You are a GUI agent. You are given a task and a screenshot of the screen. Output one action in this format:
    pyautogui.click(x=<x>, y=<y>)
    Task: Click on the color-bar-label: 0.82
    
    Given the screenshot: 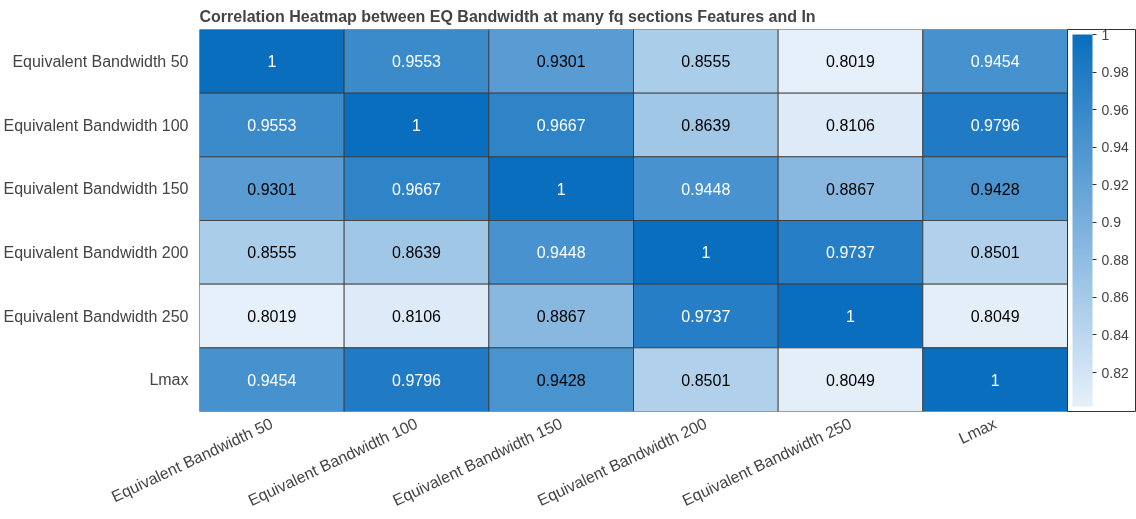 What is the action you would take?
    pyautogui.click(x=1115, y=372)
    